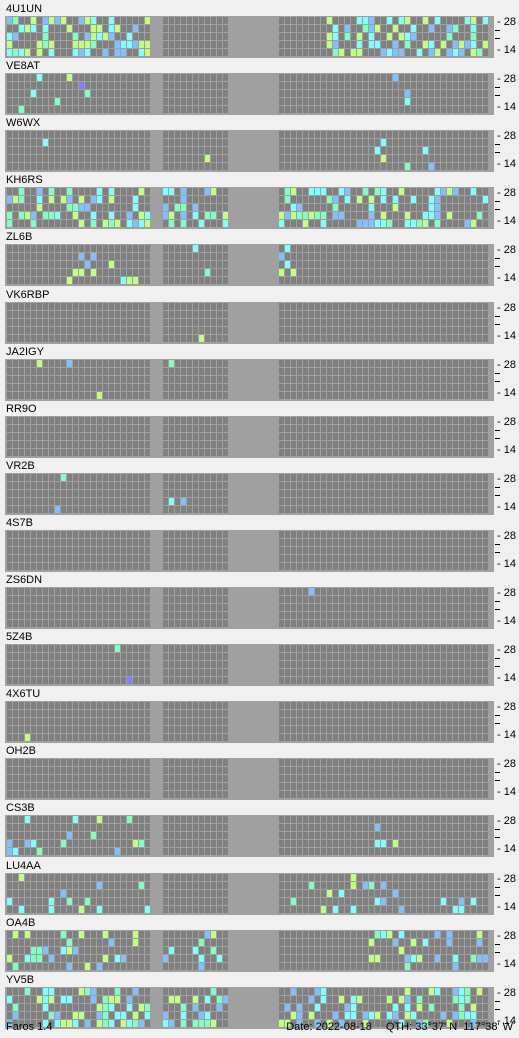 The image size is (519, 1038). Describe the element at coordinates (249, 722) in the screenshot. I see `beacon-grid` at that location.